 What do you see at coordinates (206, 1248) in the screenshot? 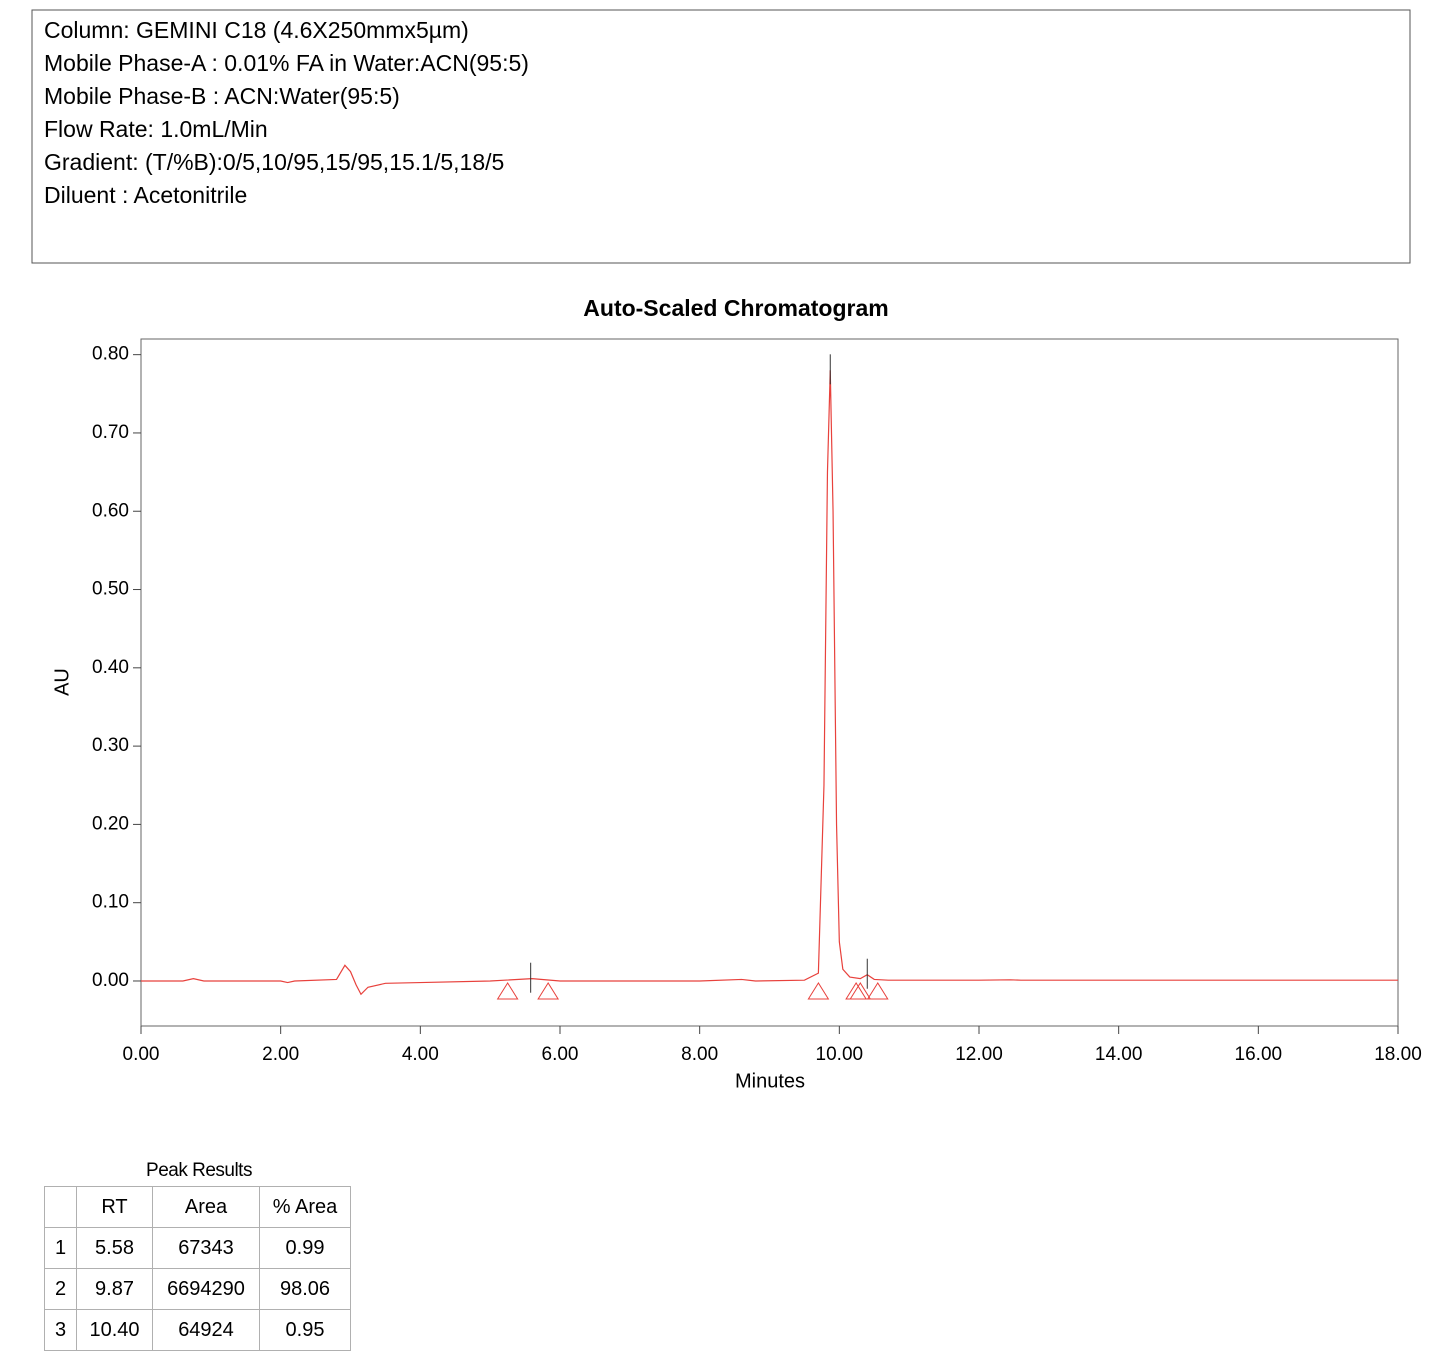
I see `table-cell: 67343` at bounding box center [206, 1248].